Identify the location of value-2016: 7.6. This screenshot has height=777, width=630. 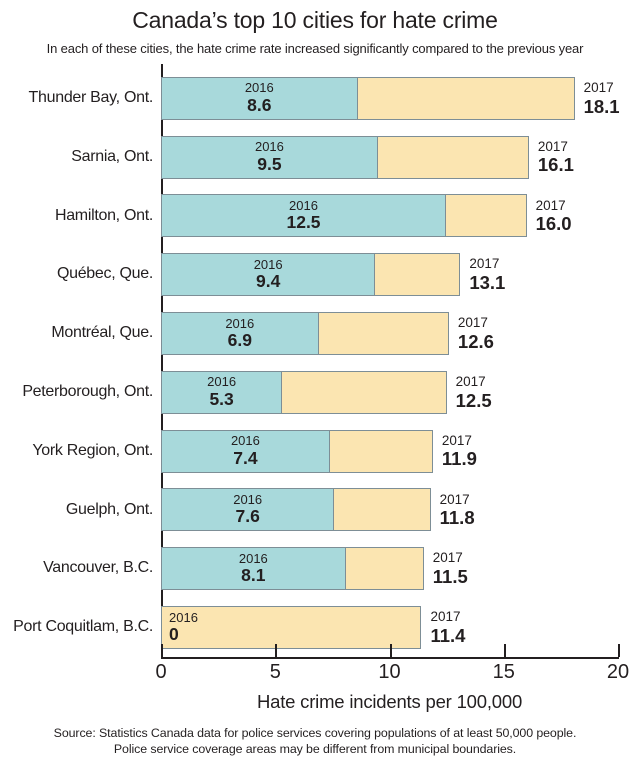
(247, 516).